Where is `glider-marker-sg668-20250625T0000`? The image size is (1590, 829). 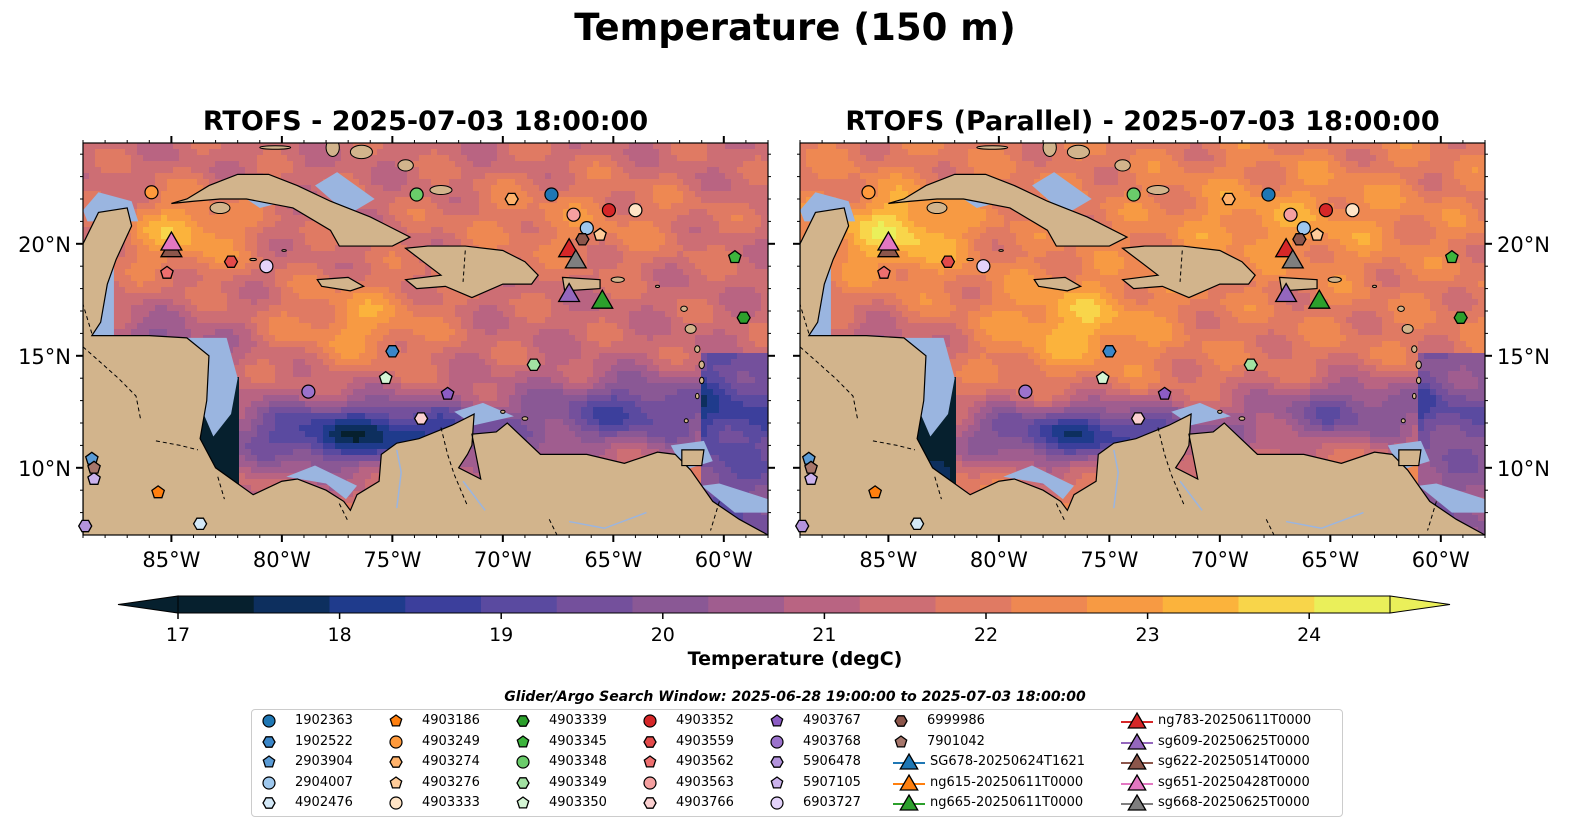 glider-marker-sg668-20250625T0000 is located at coordinates (576, 258).